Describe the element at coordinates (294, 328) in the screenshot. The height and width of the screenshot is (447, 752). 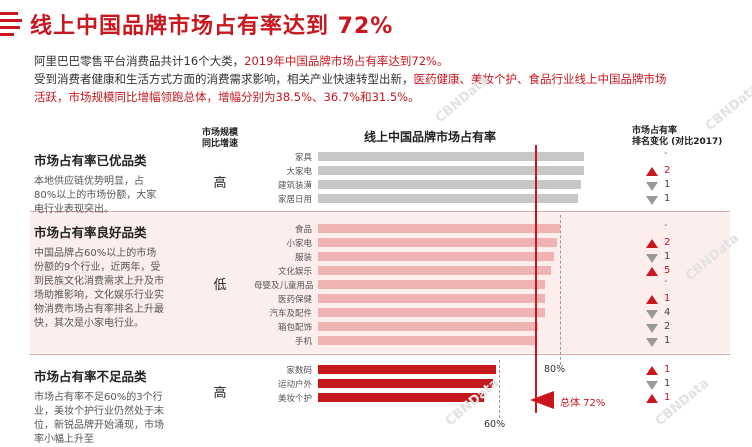
I see `bar-label: 箱包配饰` at that location.